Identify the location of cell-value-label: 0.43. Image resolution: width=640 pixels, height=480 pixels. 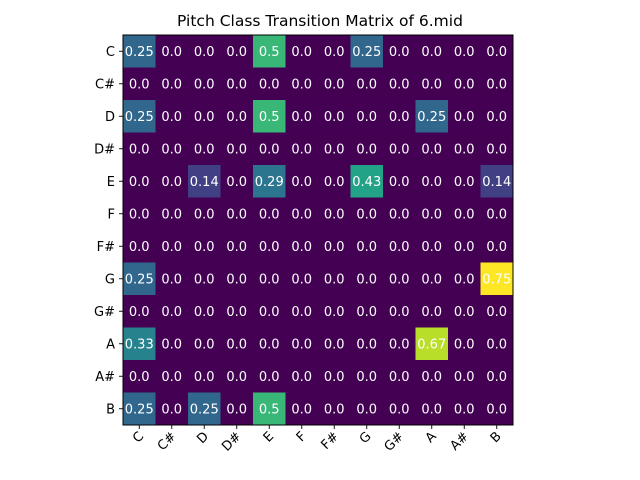
(366, 182).